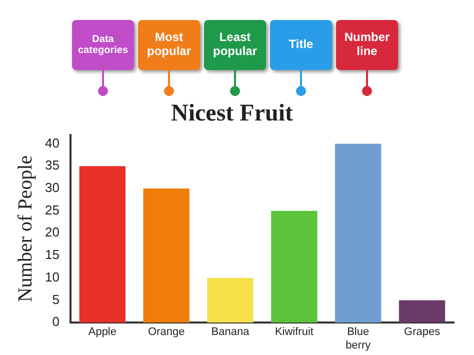 The height and width of the screenshot is (355, 474). Describe the element at coordinates (367, 45) in the screenshot. I see `text: Number line` at that location.